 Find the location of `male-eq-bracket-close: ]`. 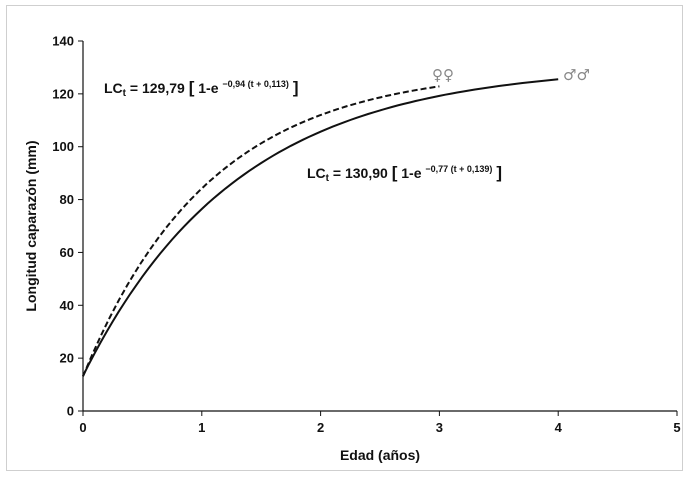

male-eq-bracket-close: ] is located at coordinates (499, 172).